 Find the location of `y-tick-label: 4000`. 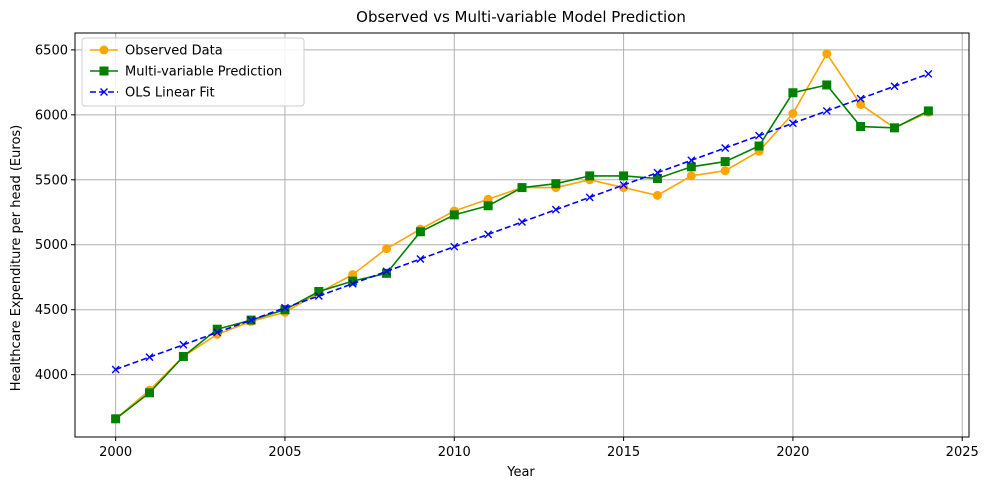

y-tick-label: 4000 is located at coordinates (51, 375).